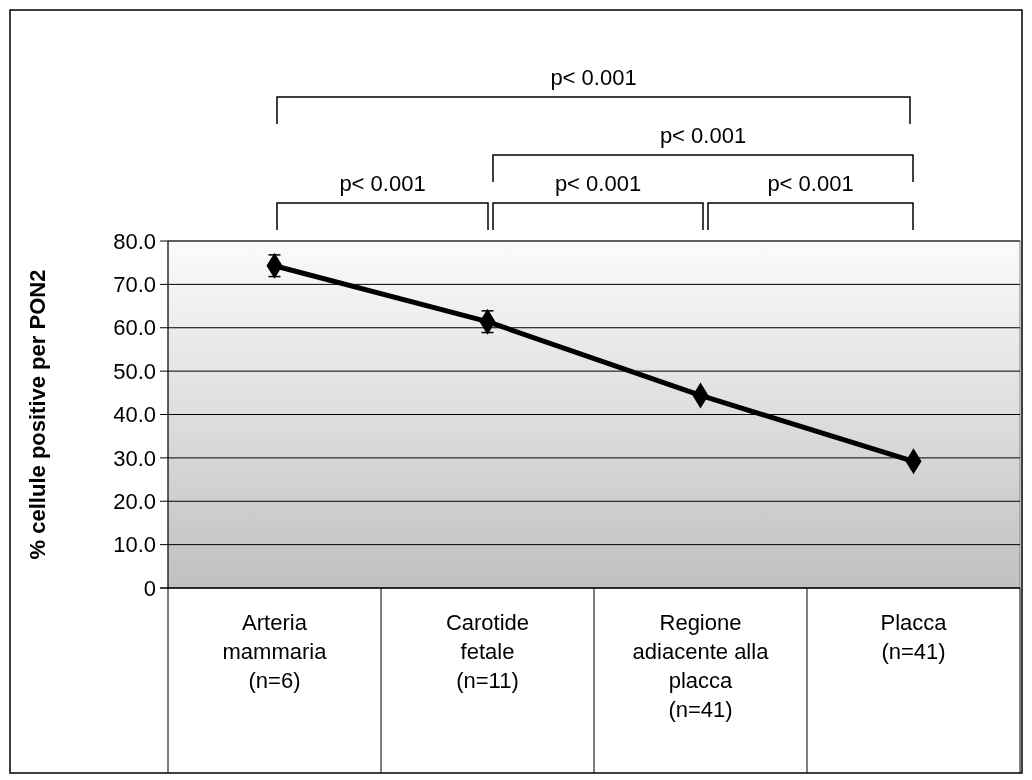 Image resolution: width=1032 pixels, height=780 pixels. Describe the element at coordinates (134, 501) in the screenshot. I see `y-tick-label: 20.0` at that location.